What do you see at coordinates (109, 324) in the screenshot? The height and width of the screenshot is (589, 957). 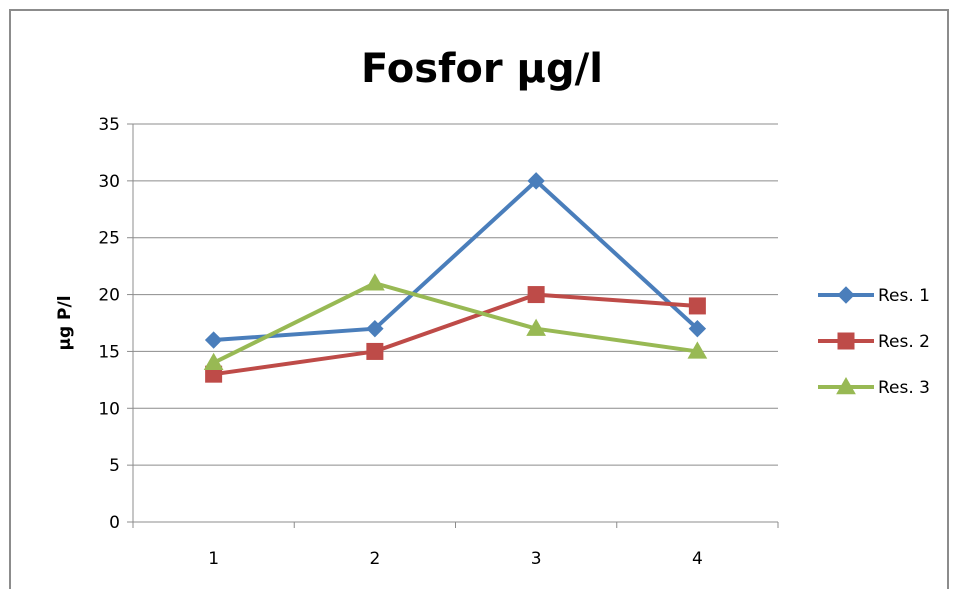 I see `y-tick-labels: 0 5 10 15 20 25 30 35` at bounding box center [109, 324].